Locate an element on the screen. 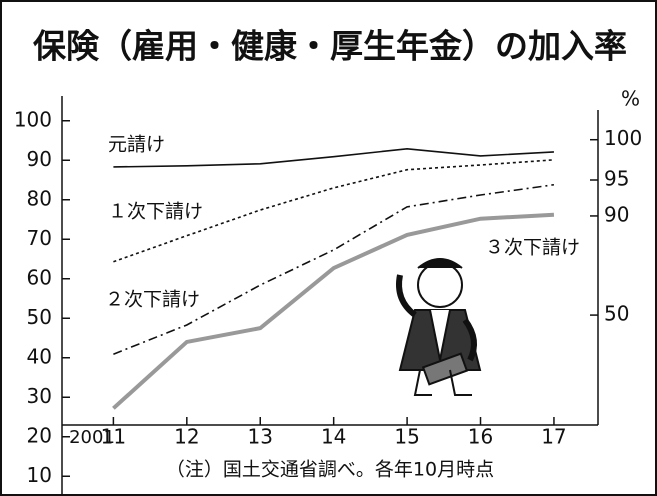  x-tick-label: 14 is located at coordinates (333, 437).